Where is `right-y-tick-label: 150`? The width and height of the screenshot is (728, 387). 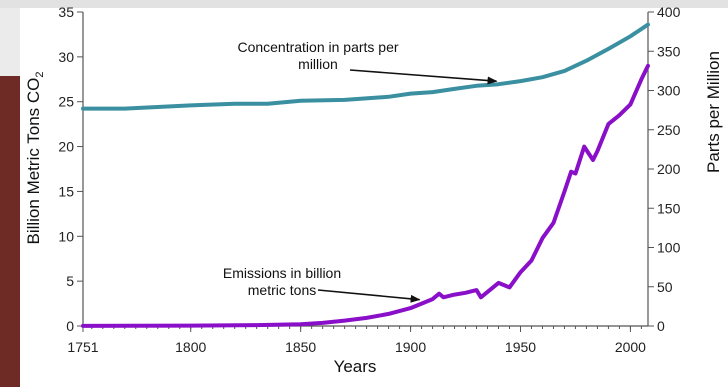
right-y-tick-label: 150 is located at coordinates (669, 208).